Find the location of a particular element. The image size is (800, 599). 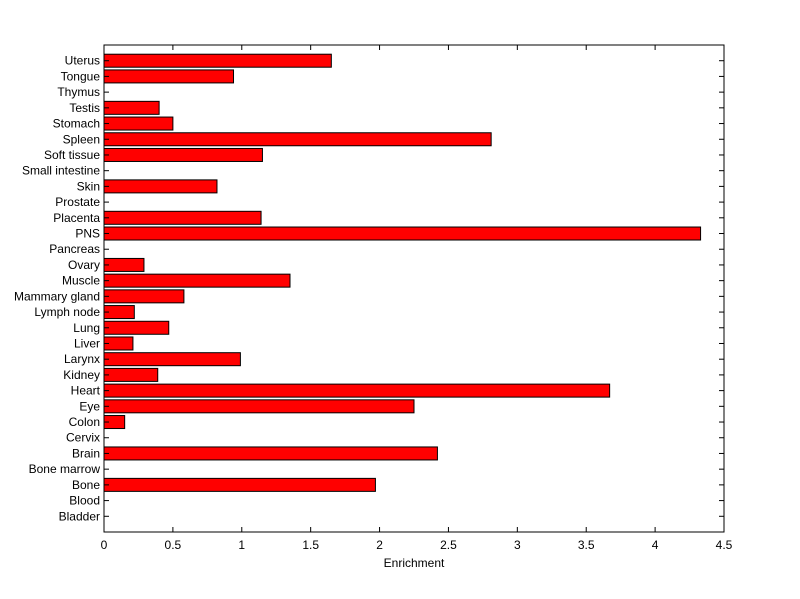

bar-spleen is located at coordinates (297, 139).